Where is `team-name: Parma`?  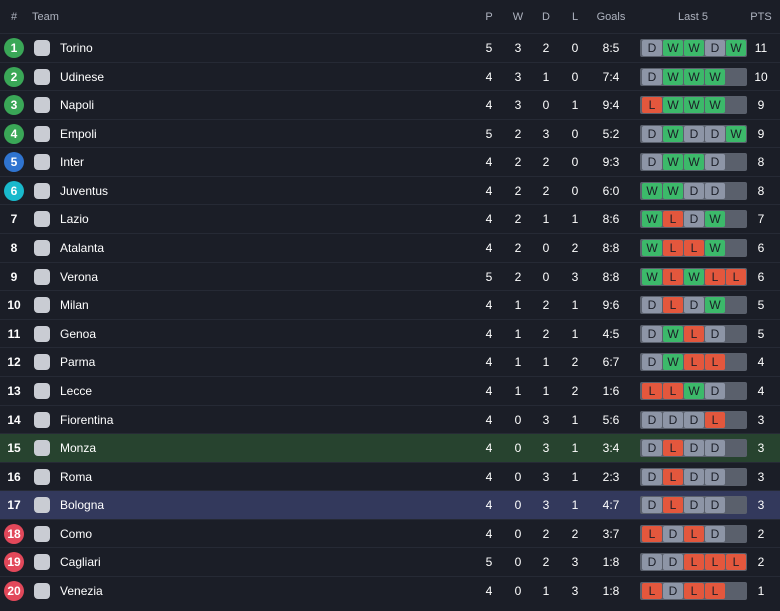 team-name: Parma is located at coordinates (78, 362).